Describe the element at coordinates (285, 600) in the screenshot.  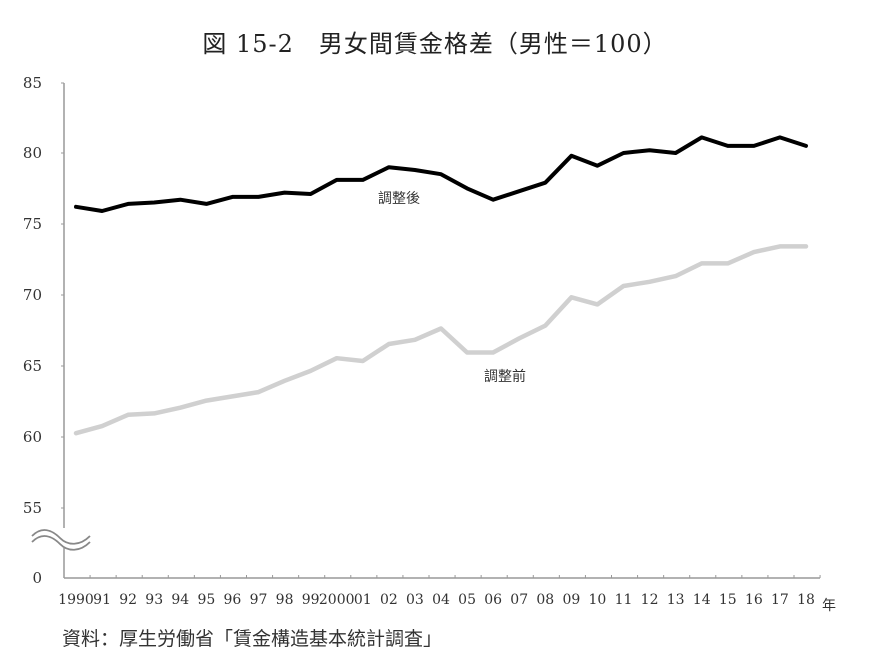
I see `x-tick-label: 98` at that location.